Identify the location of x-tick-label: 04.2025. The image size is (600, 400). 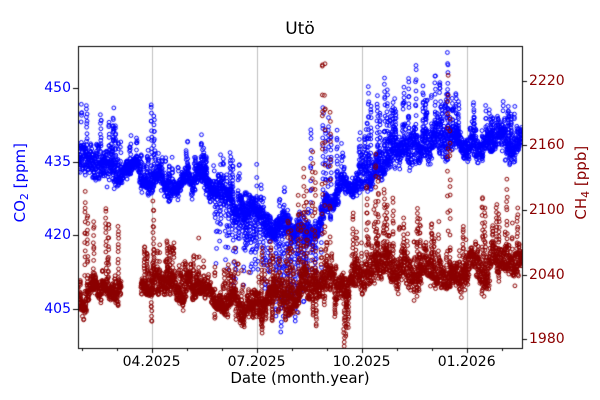
(151, 362).